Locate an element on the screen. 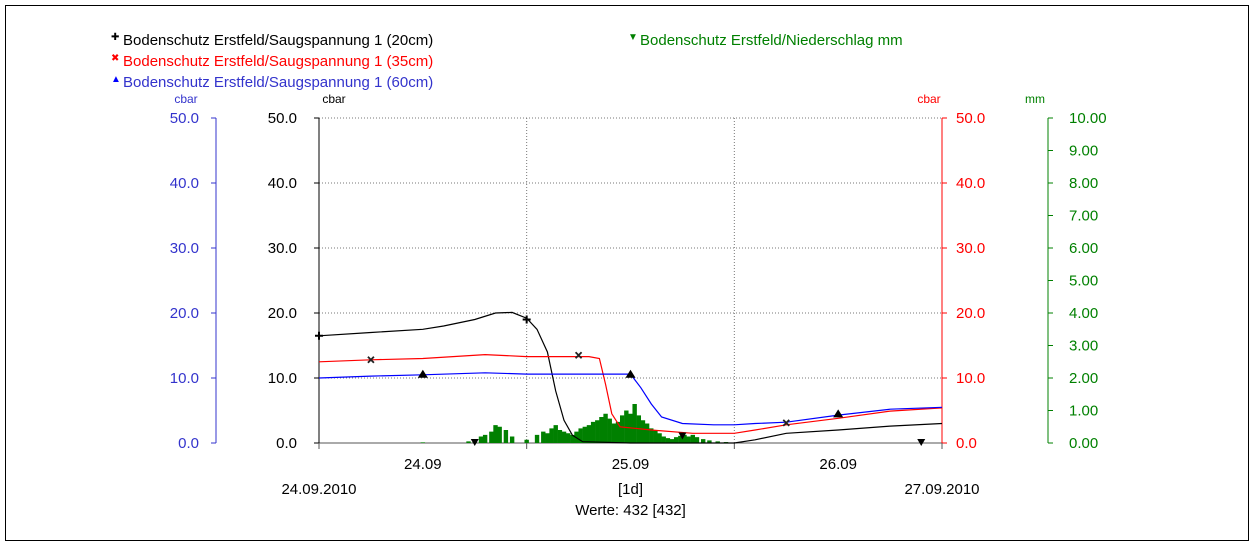 This screenshot has width=1255, height=547. x-day-label: 25.09 is located at coordinates (631, 464).